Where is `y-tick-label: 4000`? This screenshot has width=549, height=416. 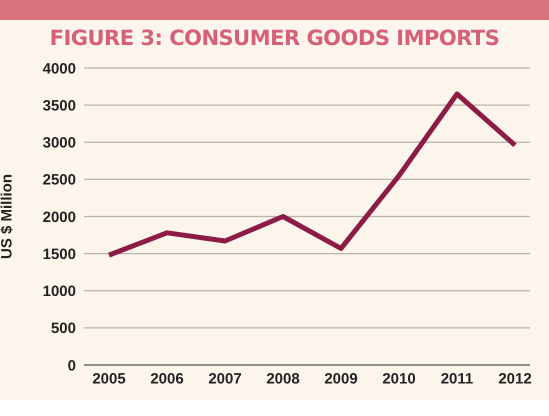 y-tick-label: 4000 is located at coordinates (59, 69).